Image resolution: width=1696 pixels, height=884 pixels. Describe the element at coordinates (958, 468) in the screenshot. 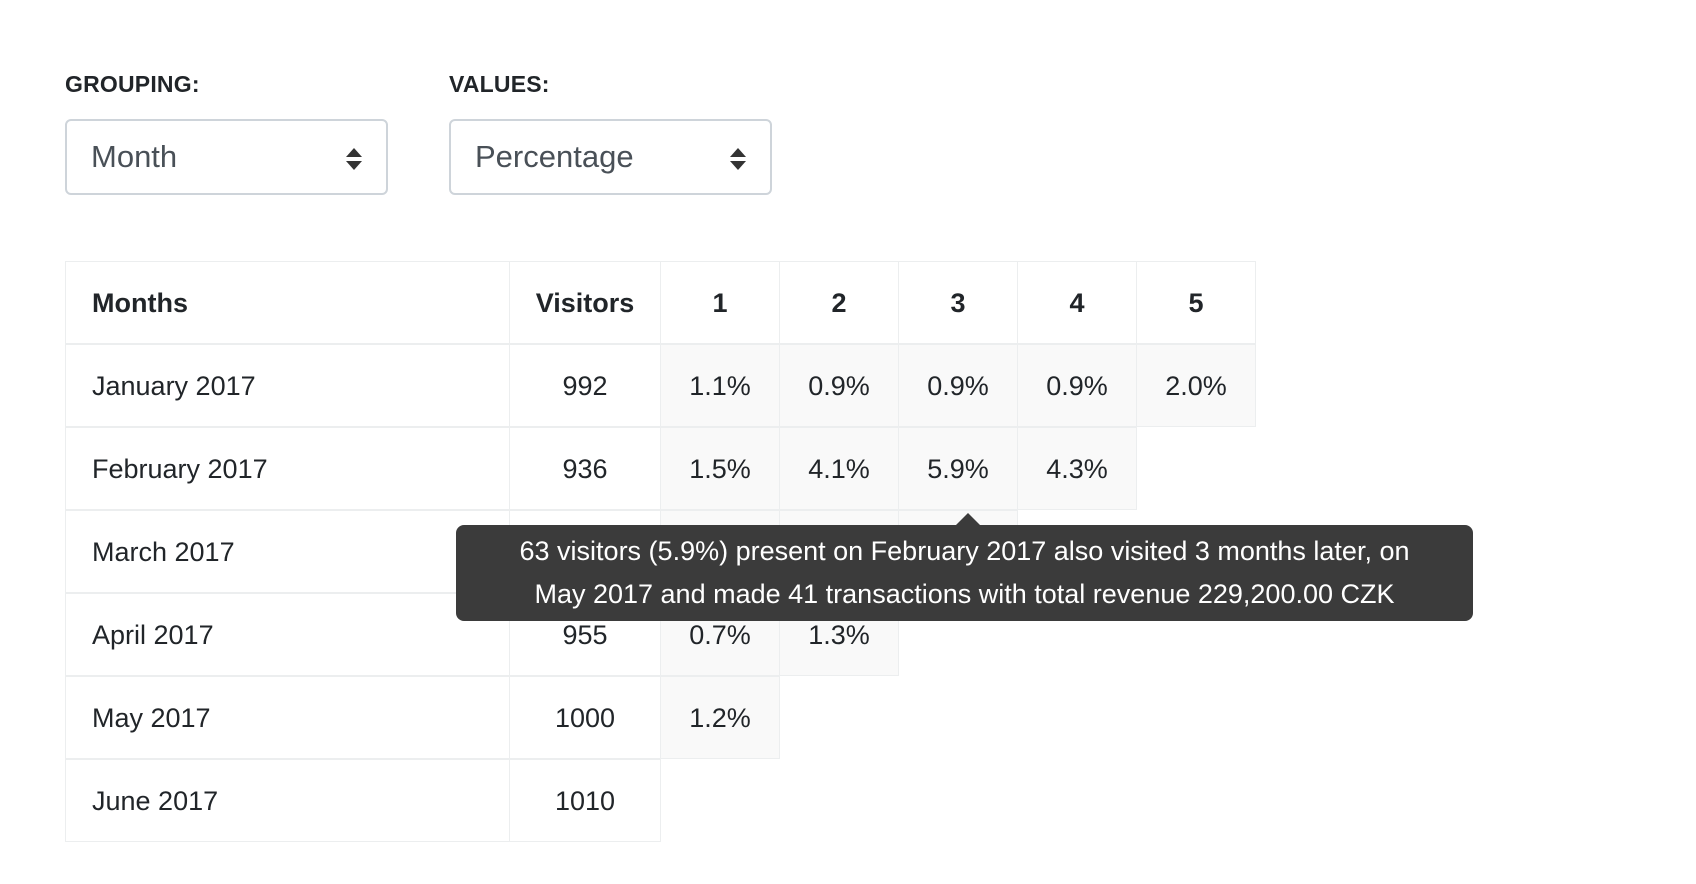

I see `retention-cell-hovered: 5.9%` at that location.